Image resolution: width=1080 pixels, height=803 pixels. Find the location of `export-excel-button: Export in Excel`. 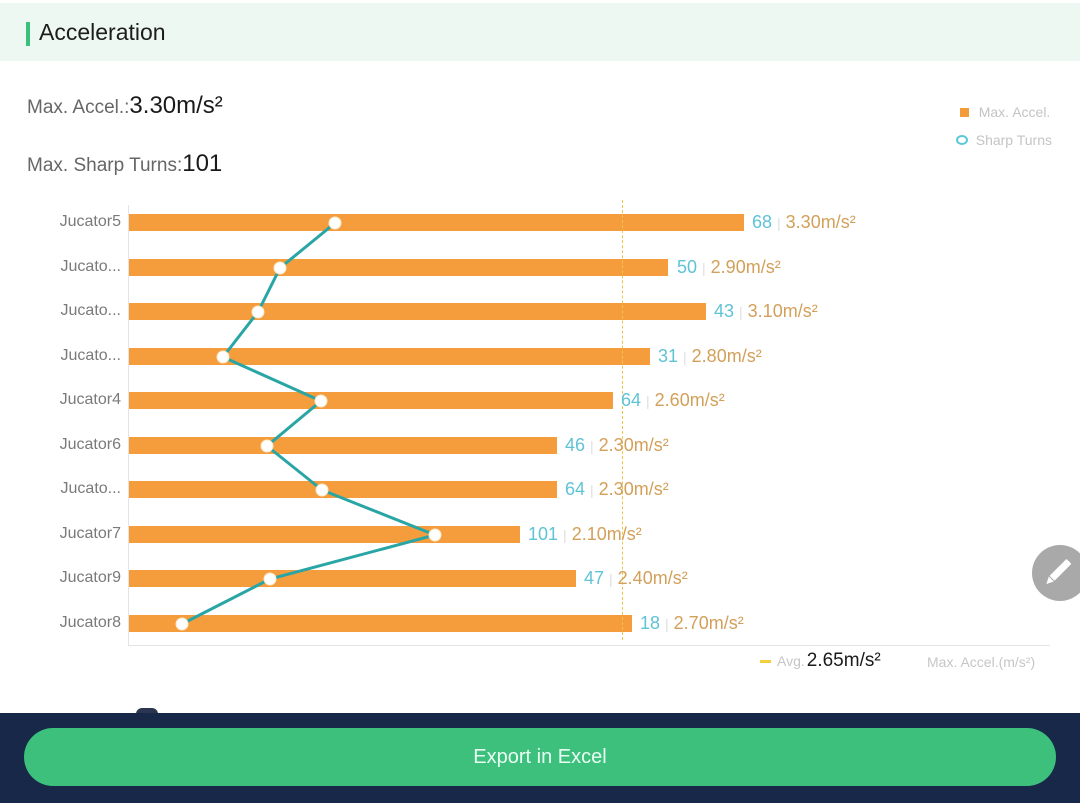

export-excel-button: Export in Excel is located at coordinates (540, 757).